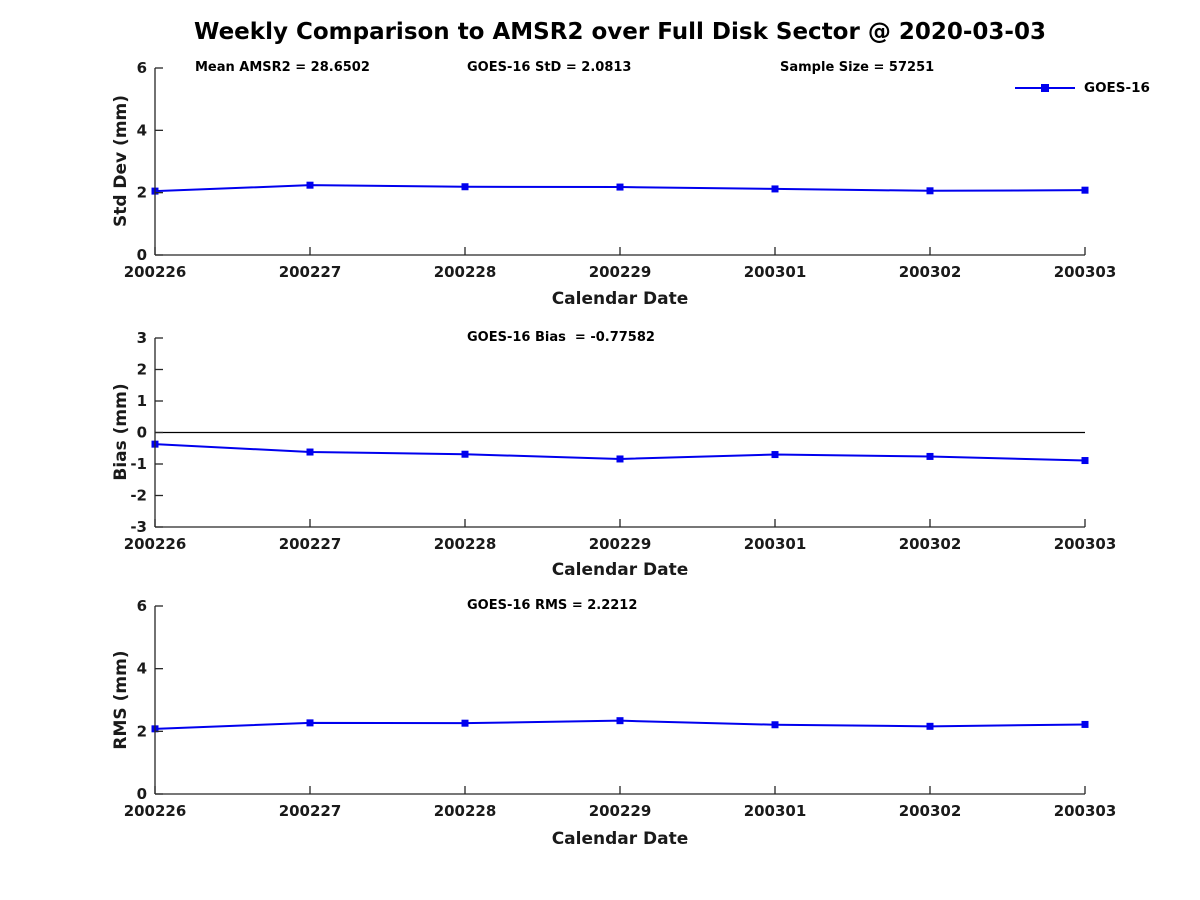  Describe the element at coordinates (282, 67) in the screenshot. I see `stat-mean-amsr2: Mean AMSR2 = 28.6502` at that location.